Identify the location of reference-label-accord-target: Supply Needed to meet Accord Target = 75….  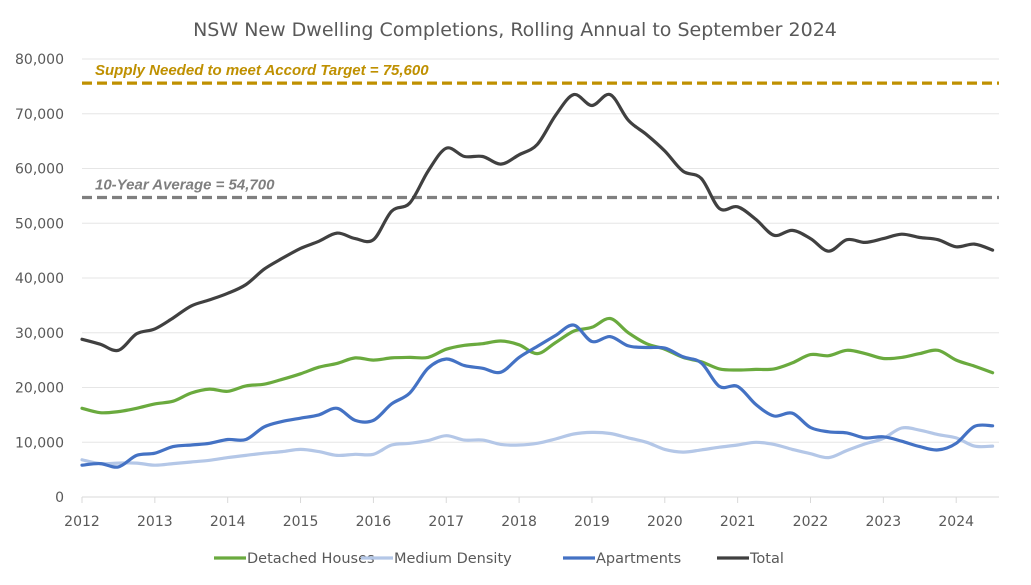
(262, 70).